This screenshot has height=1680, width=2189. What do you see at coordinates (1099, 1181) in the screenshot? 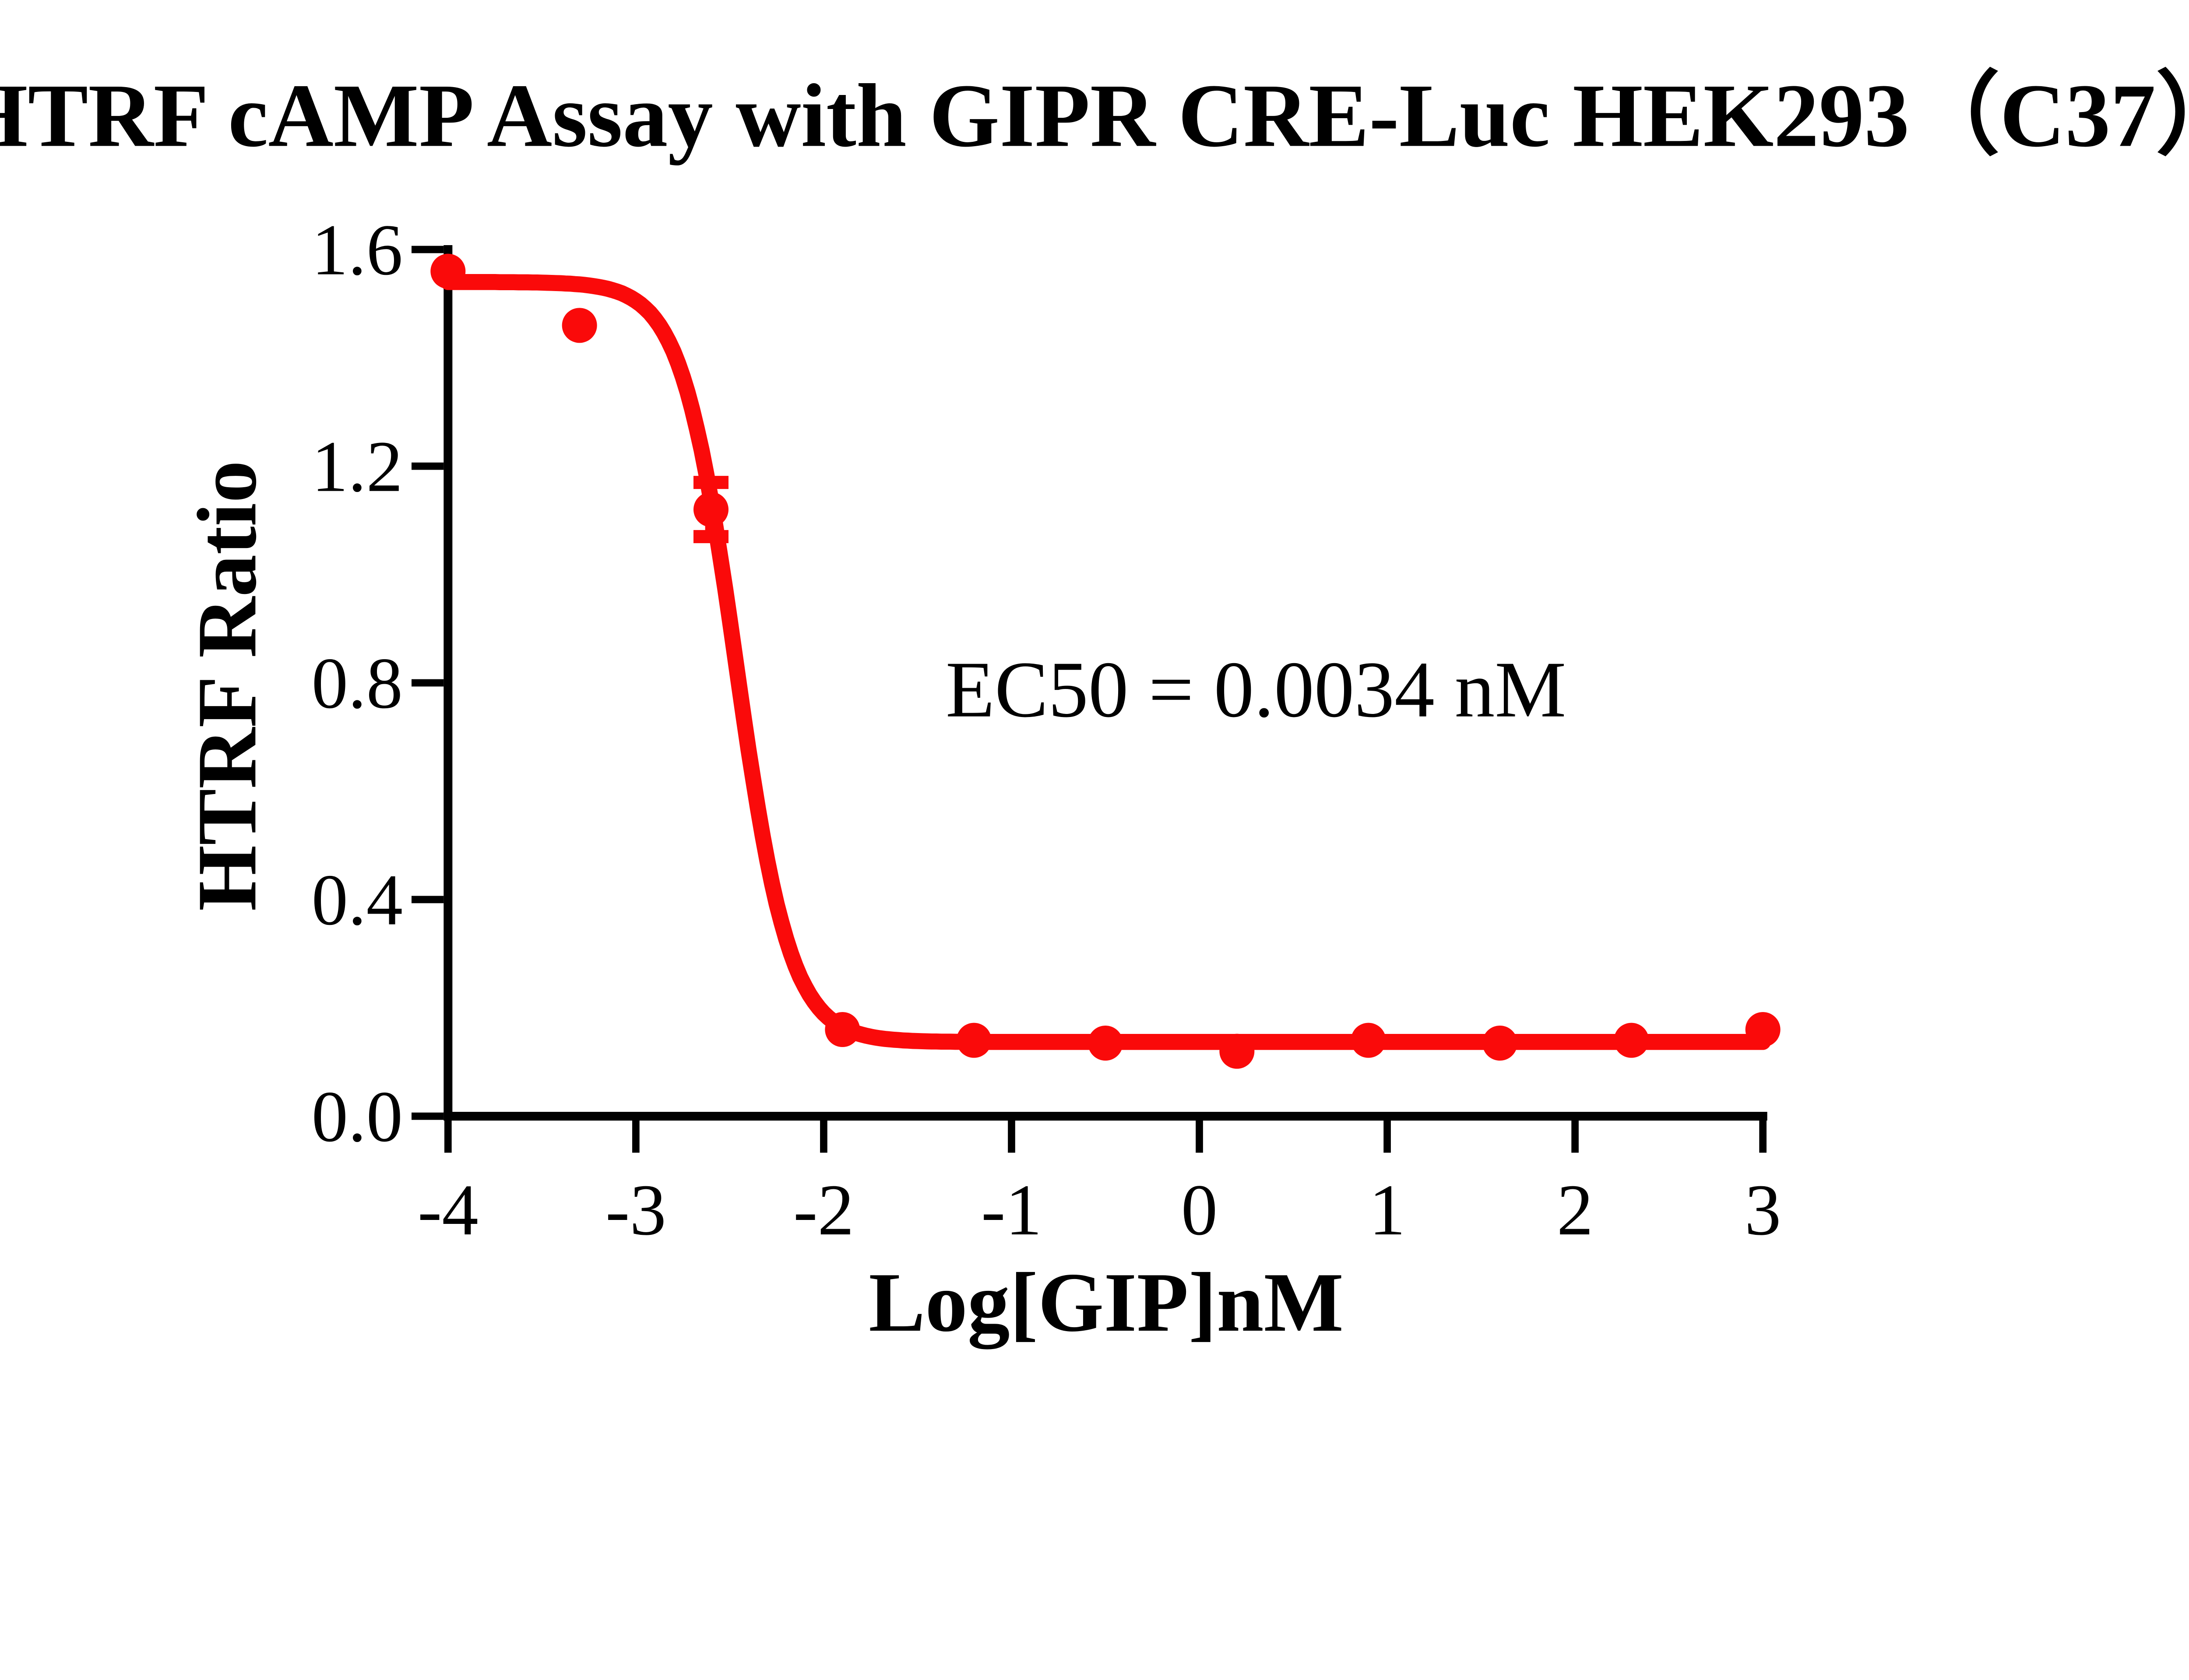
I see `x-axis: -4 -3 -2 -1 0 1 2 3` at bounding box center [1099, 1181].